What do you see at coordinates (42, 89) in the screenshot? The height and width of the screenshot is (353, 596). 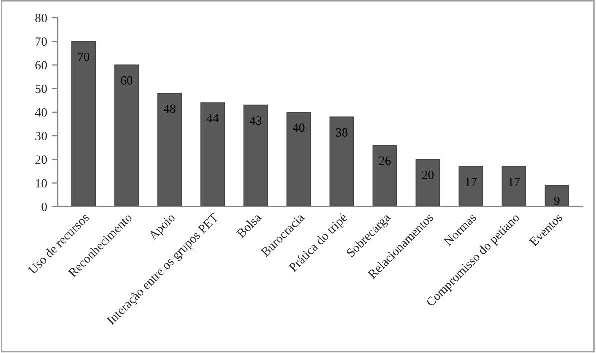 I see `y-tick-label: 50` at bounding box center [42, 89].